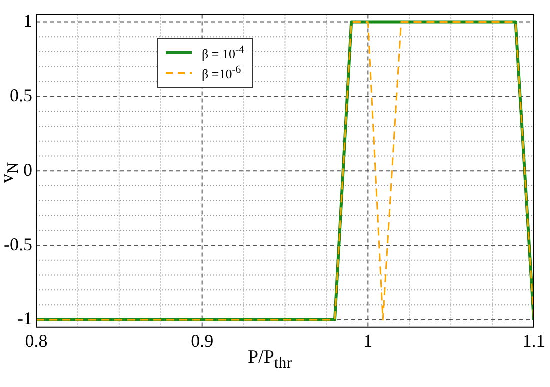  I want to click on x-tick-label: 1, so click(368, 340).